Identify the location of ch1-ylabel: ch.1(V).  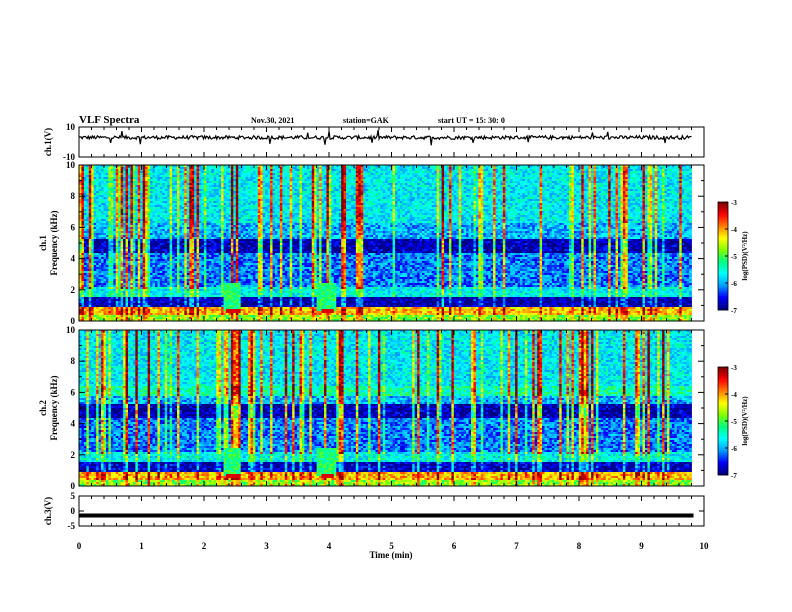
(48, 142).